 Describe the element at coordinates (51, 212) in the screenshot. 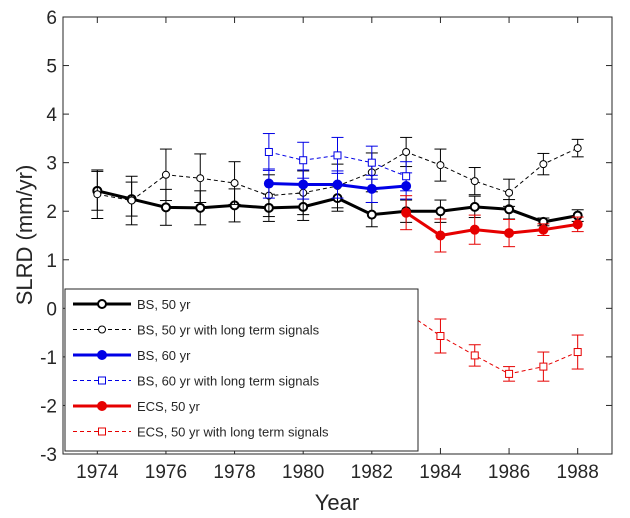

I see `y-tick-label: 2` at that location.